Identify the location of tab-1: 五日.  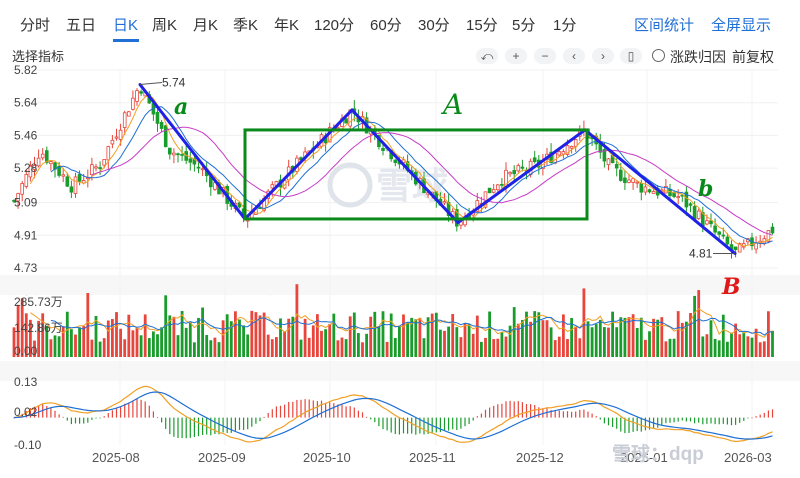
(81, 25).